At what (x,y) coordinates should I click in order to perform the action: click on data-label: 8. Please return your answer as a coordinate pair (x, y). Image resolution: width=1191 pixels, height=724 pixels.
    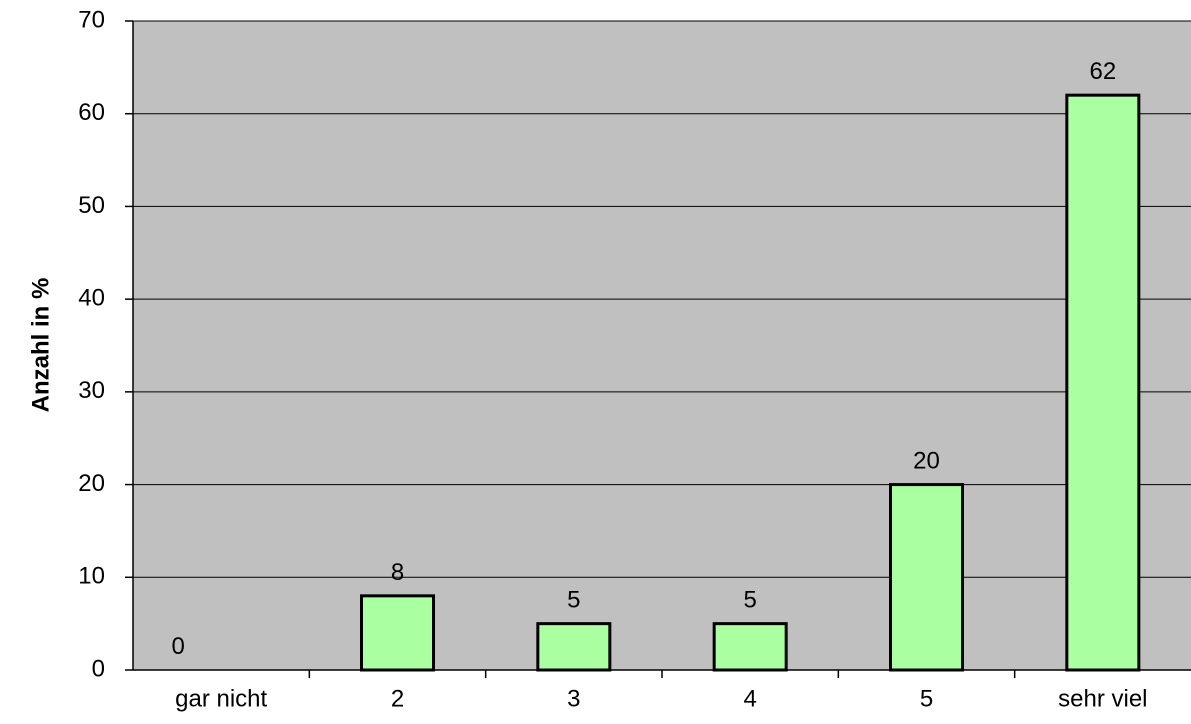
    Looking at the image, I should click on (397, 572).